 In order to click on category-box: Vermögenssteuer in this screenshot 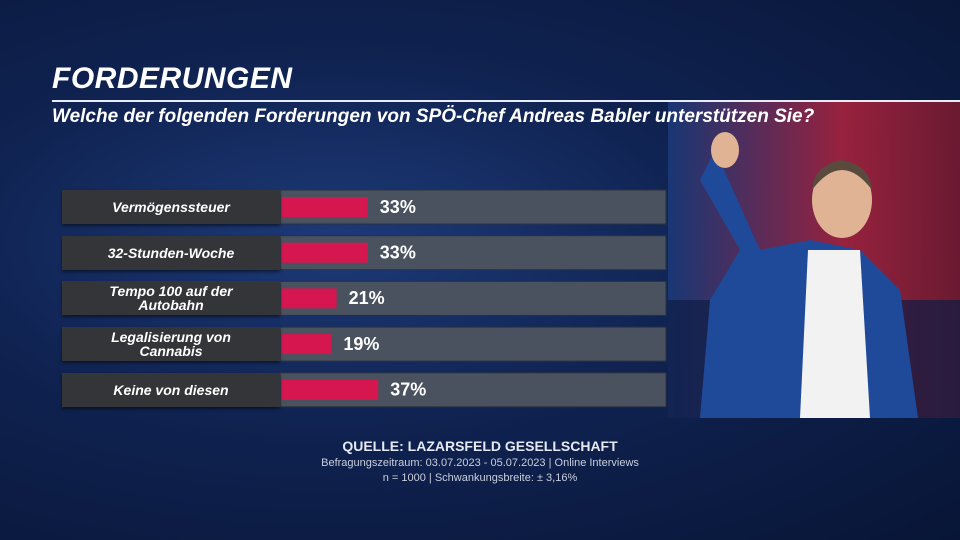, I will do `click(171, 207)`.